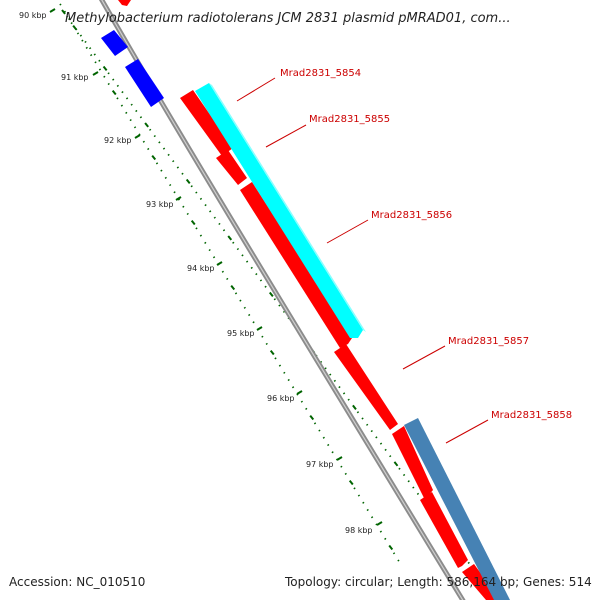 The image size is (600, 600). I want to click on tick-label-97: 97 kbp, so click(320, 464).